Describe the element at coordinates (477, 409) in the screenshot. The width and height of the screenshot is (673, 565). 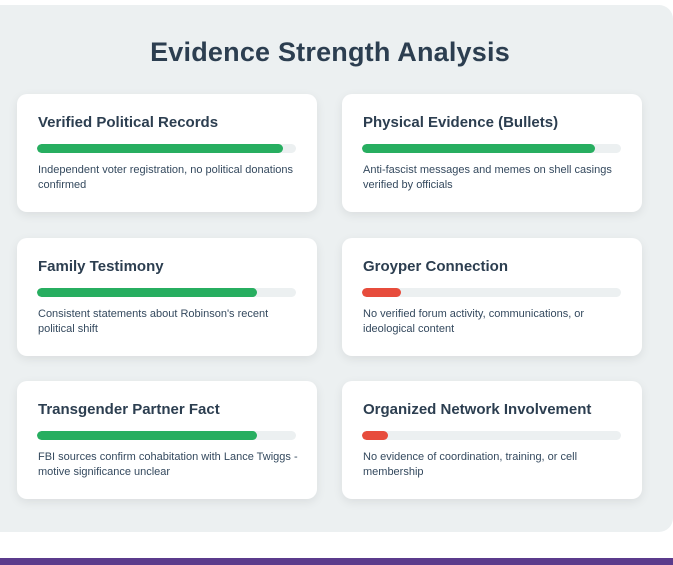
I see `card-title: Organized Network Involvement` at that location.